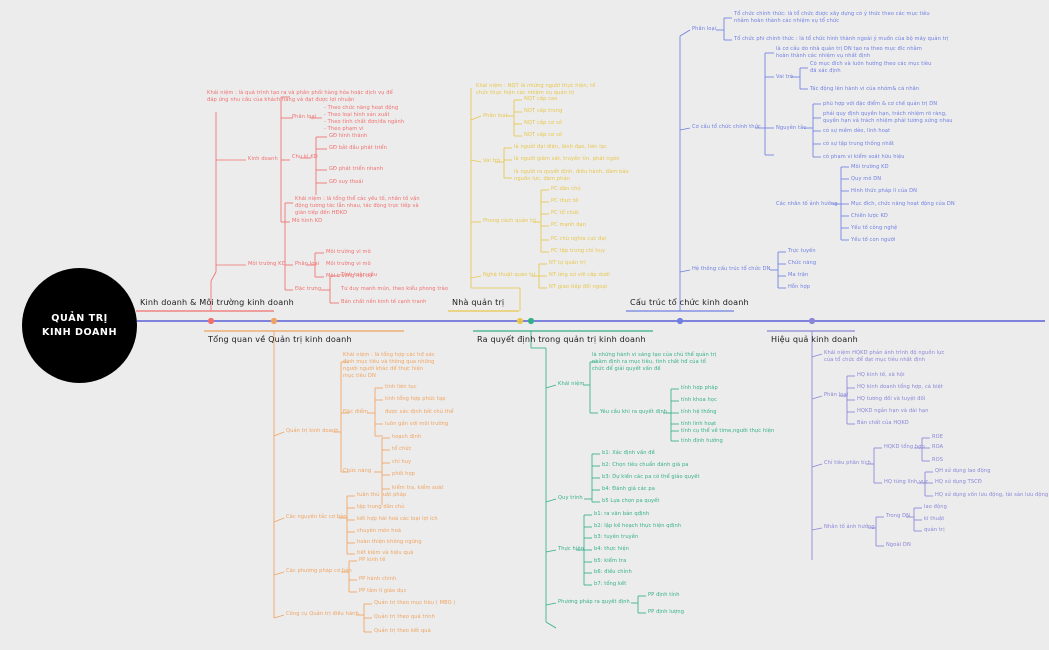 Image resolution: width=1049 pixels, height=650 pixels. Describe the element at coordinates (571, 384) in the screenshot. I see `node-rqd-khai-niem: Khái niệm` at that location.